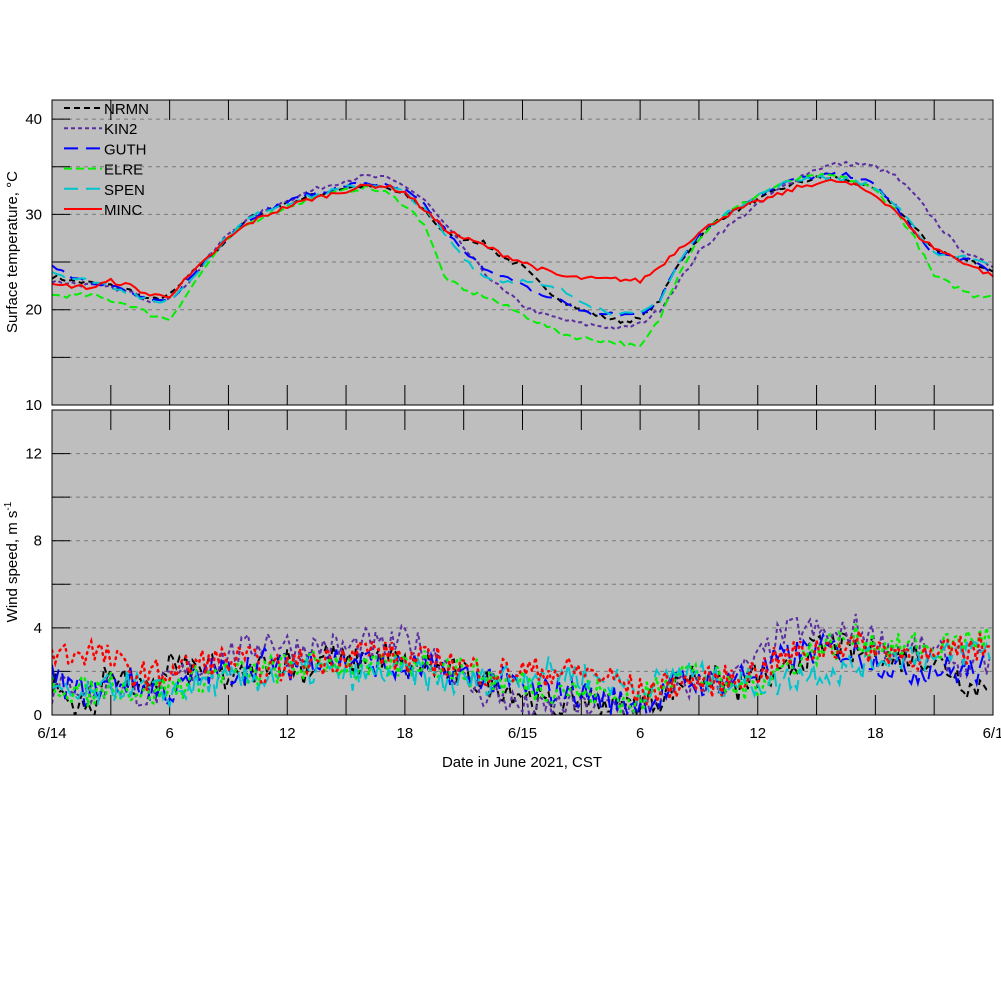 The height and width of the screenshot is (1001, 1001). What do you see at coordinates (125, 149) in the screenshot?
I see `legend-label-guth: GUTH` at bounding box center [125, 149].